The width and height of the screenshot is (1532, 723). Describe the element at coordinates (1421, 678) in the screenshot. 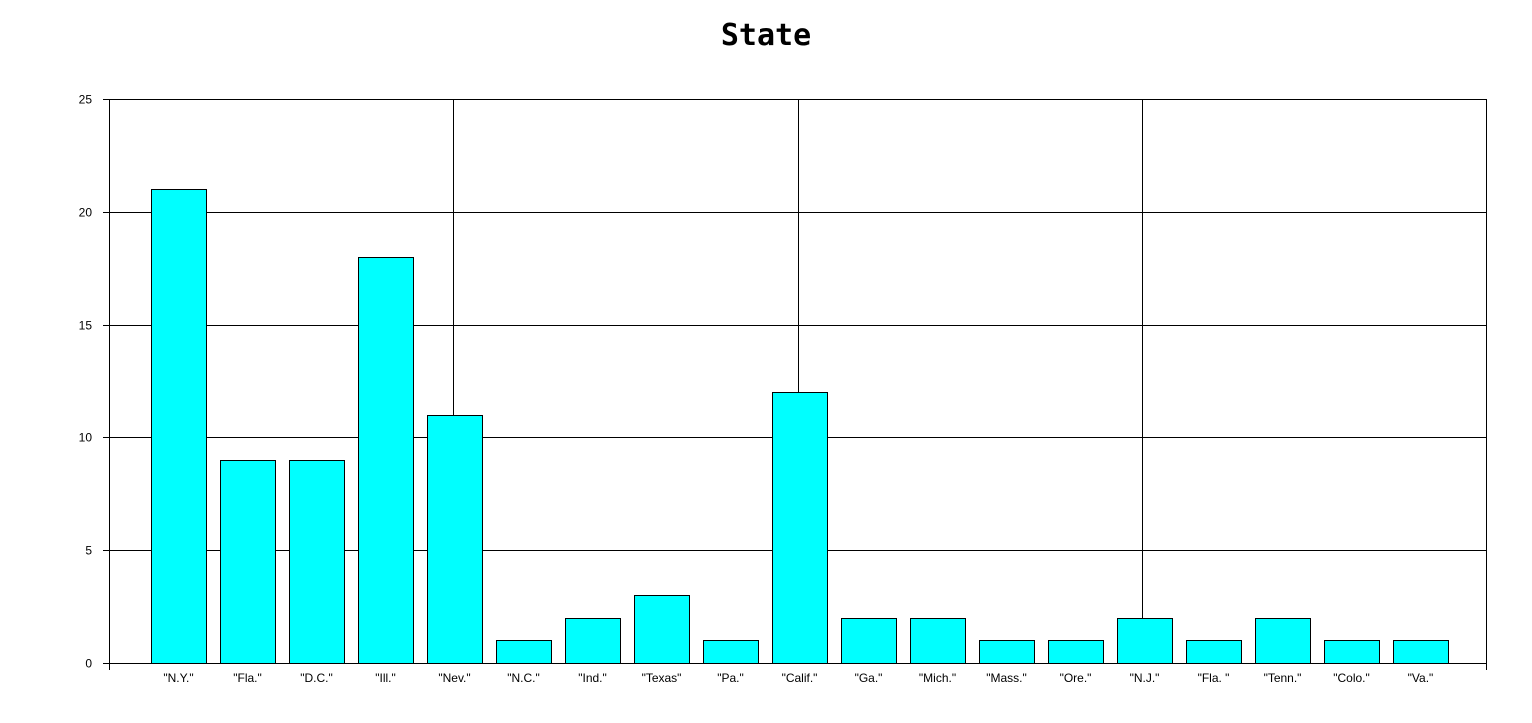

I see `x-tick-label: "Va."` at that location.